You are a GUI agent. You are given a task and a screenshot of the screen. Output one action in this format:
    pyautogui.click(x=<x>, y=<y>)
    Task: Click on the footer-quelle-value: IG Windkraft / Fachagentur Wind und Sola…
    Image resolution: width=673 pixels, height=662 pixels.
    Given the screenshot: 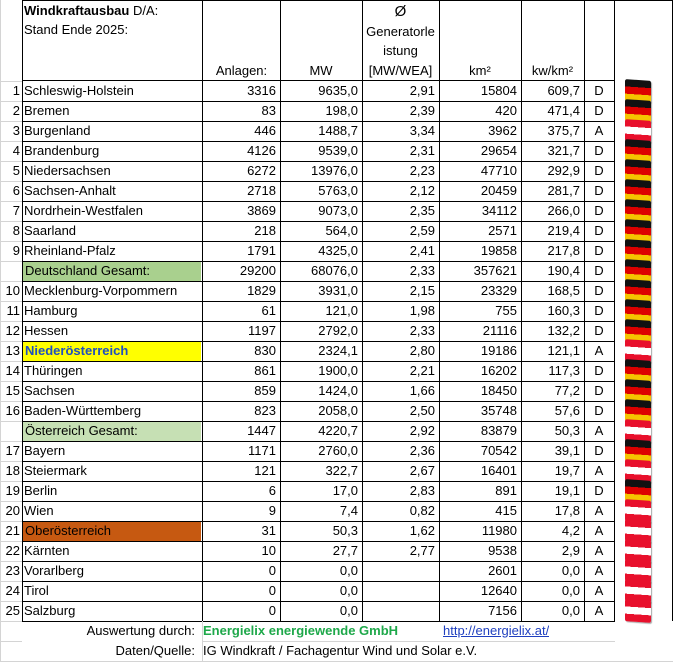 What is the action you would take?
    pyautogui.click(x=340, y=650)
    